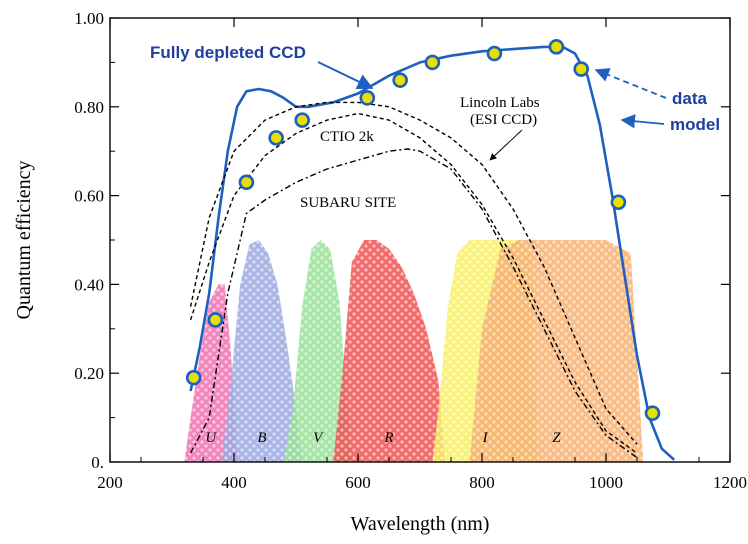  Describe the element at coordinates (89, 196) in the screenshot. I see `y-tick-label: 0.60` at that location.